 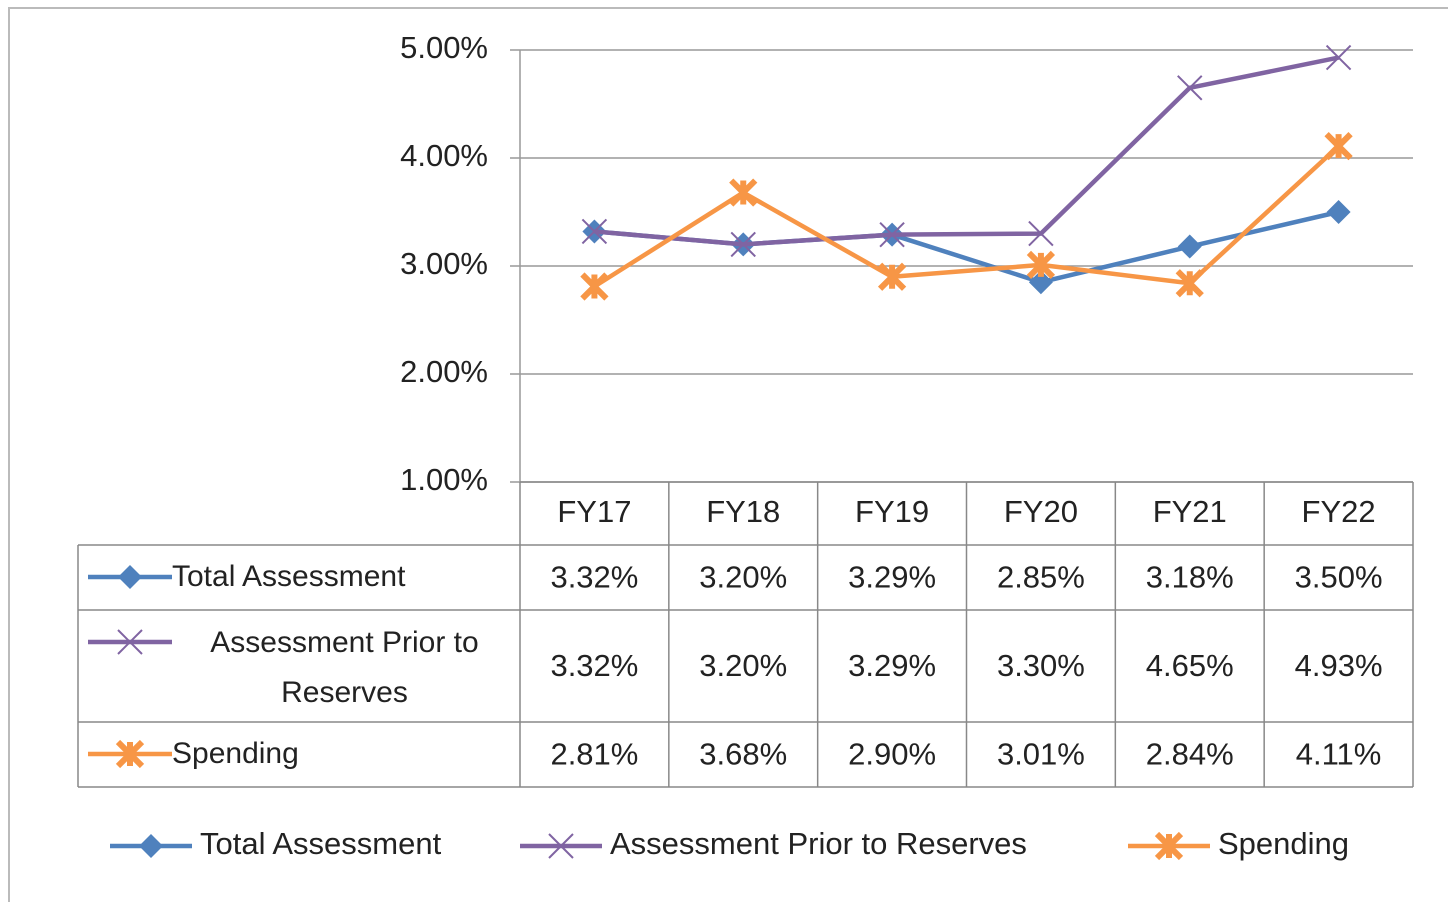 I want to click on table-row-header: Spending, so click(x=235, y=753).